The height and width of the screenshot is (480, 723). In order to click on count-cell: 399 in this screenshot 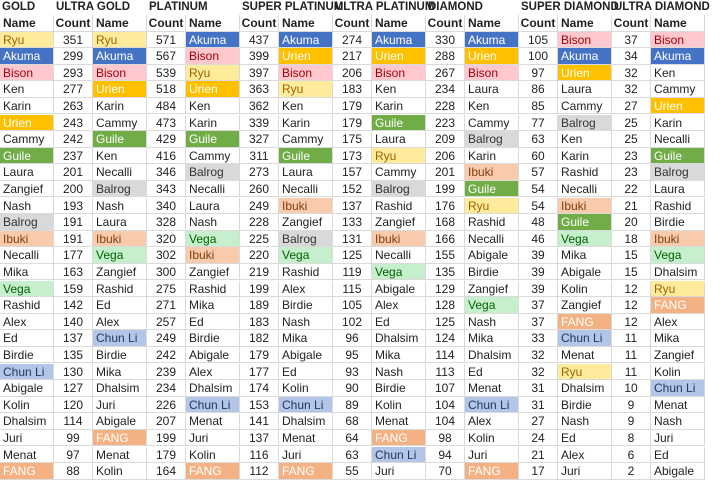, I will do `click(259, 56)`.